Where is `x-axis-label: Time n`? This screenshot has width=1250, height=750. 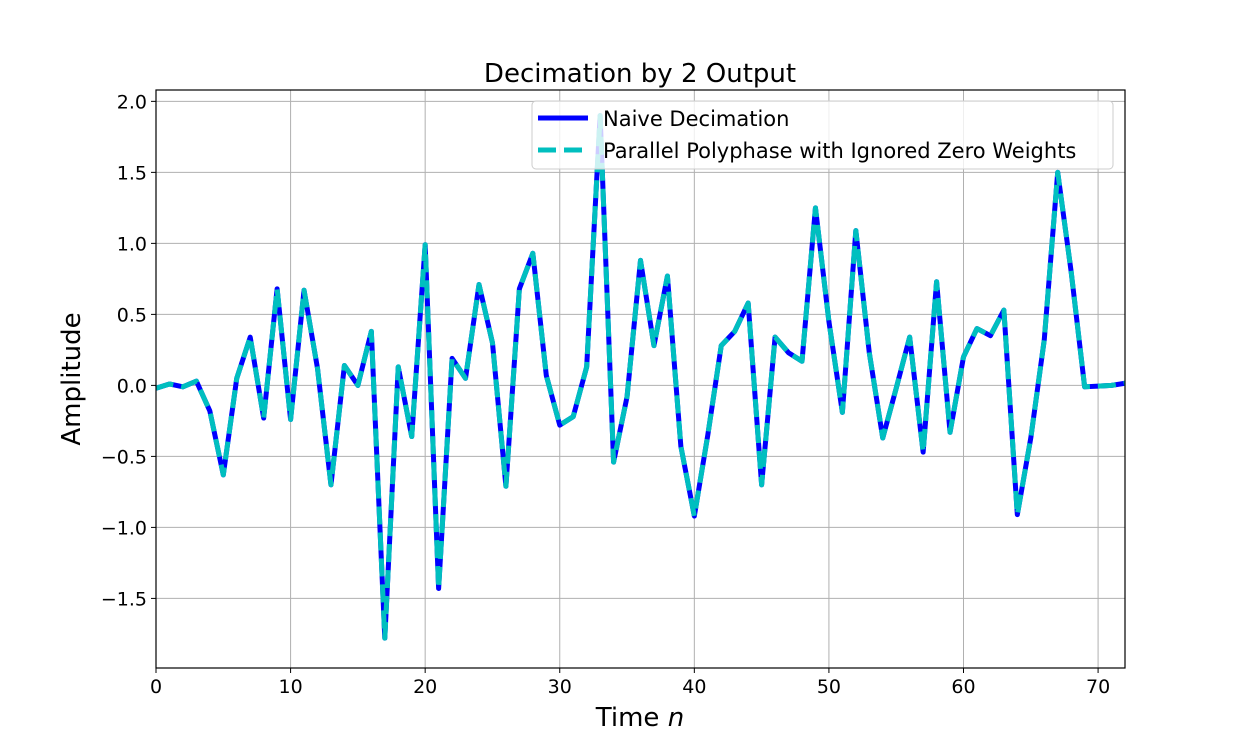
x-axis-label: Time n is located at coordinates (639, 718).